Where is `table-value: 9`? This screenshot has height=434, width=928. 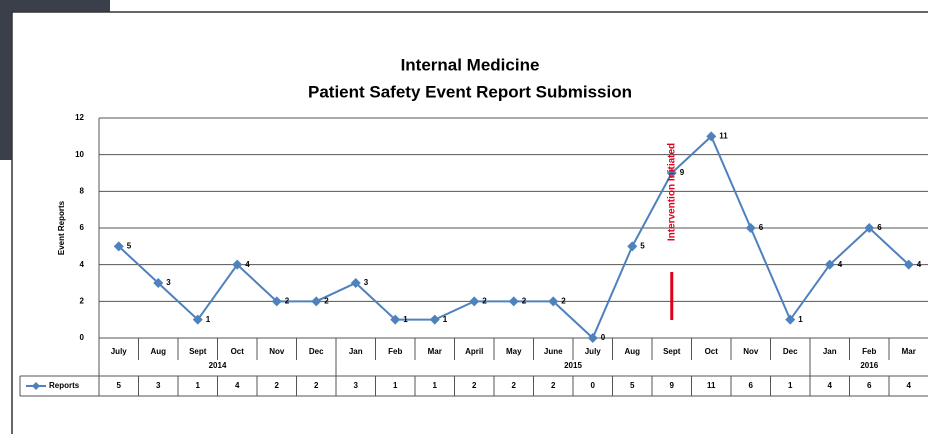 table-value: 9 is located at coordinates (672, 385).